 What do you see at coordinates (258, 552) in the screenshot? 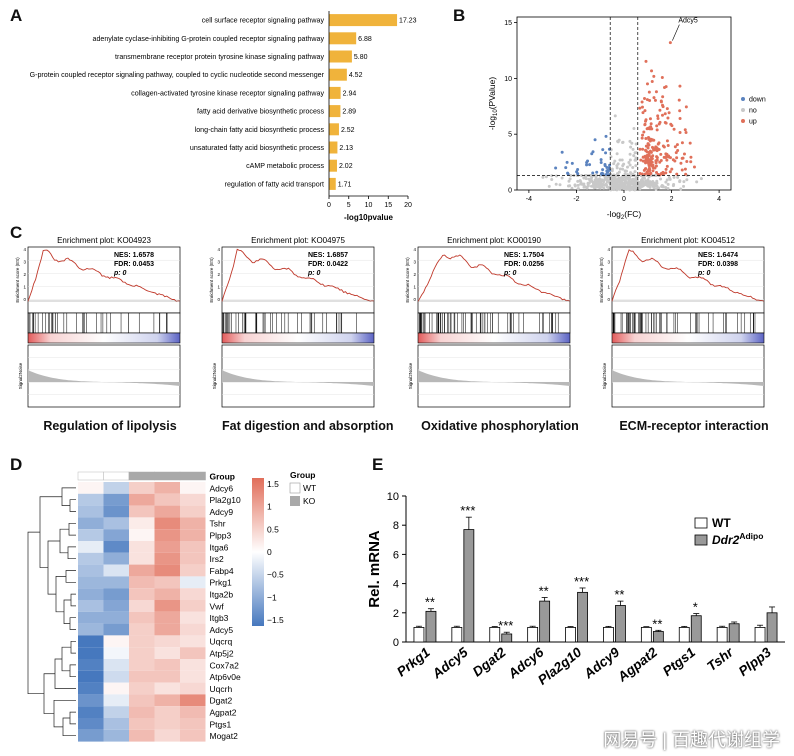
I see `colorbar` at bounding box center [258, 552].